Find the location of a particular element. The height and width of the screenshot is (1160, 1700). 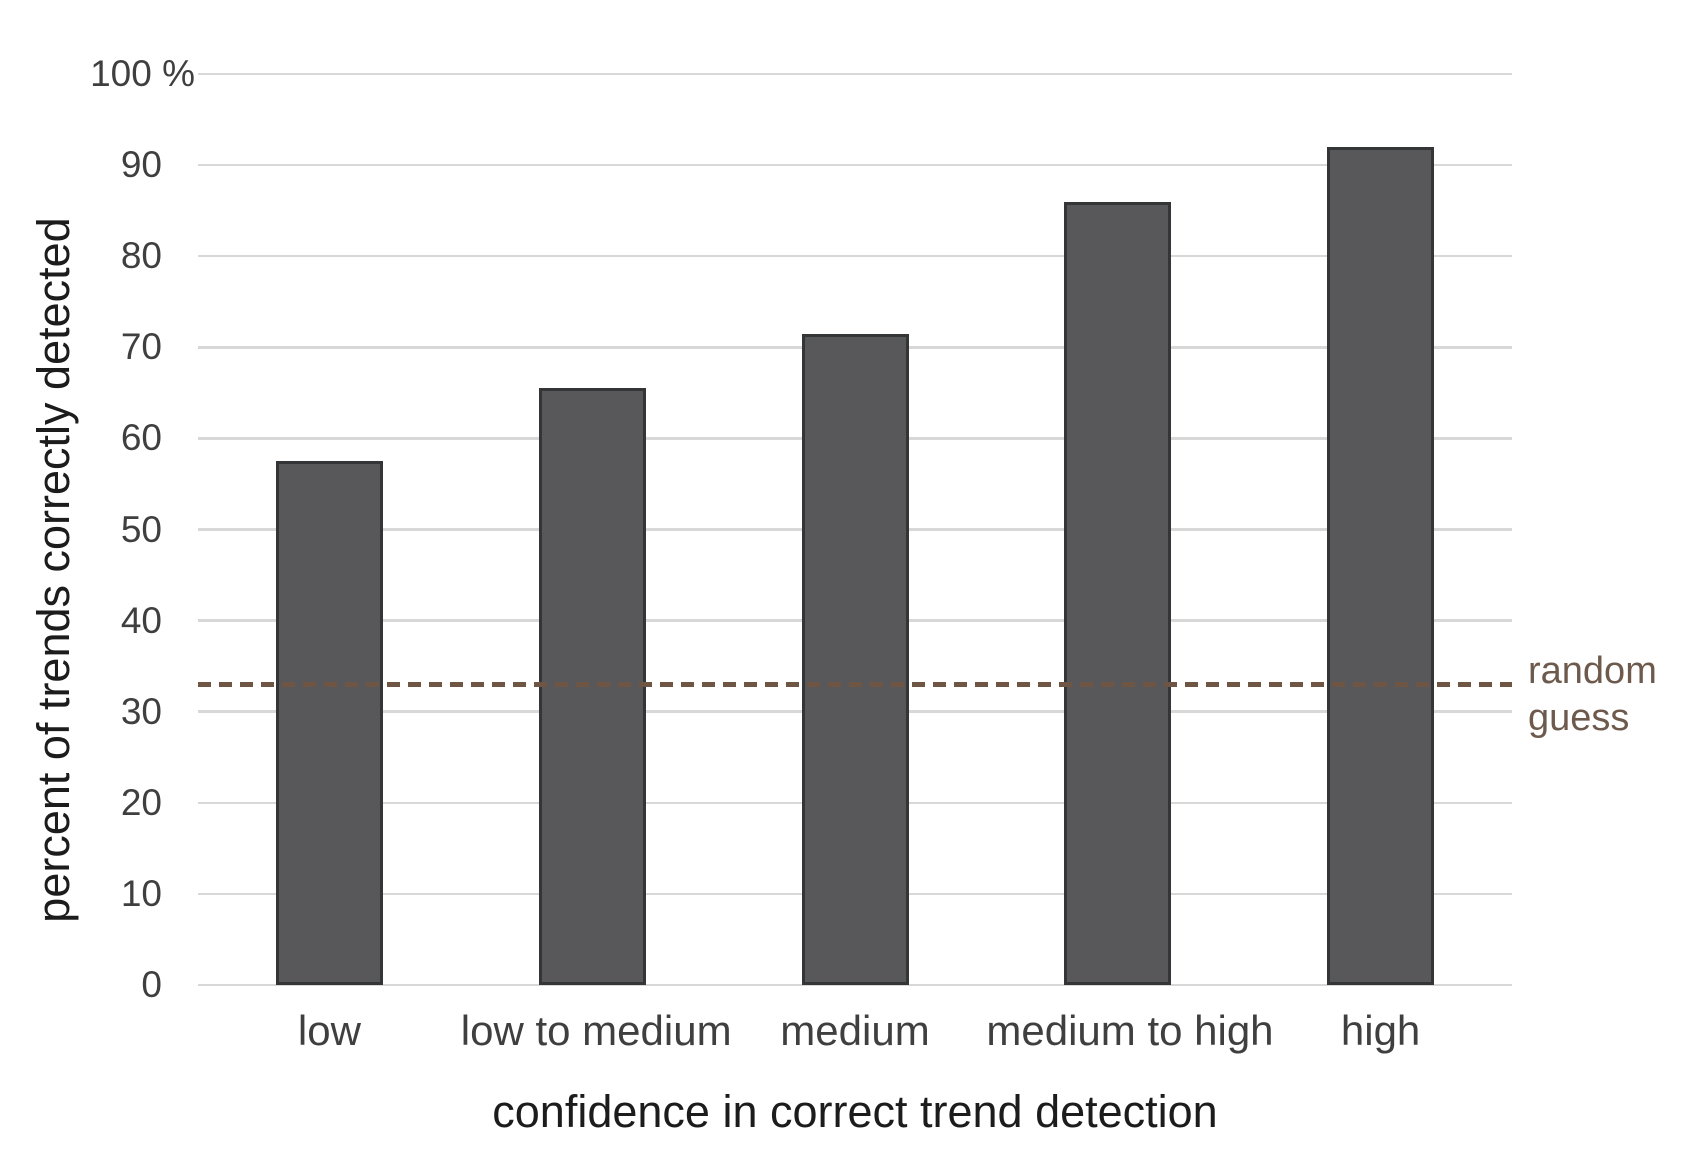

bar-high is located at coordinates (1381, 565).